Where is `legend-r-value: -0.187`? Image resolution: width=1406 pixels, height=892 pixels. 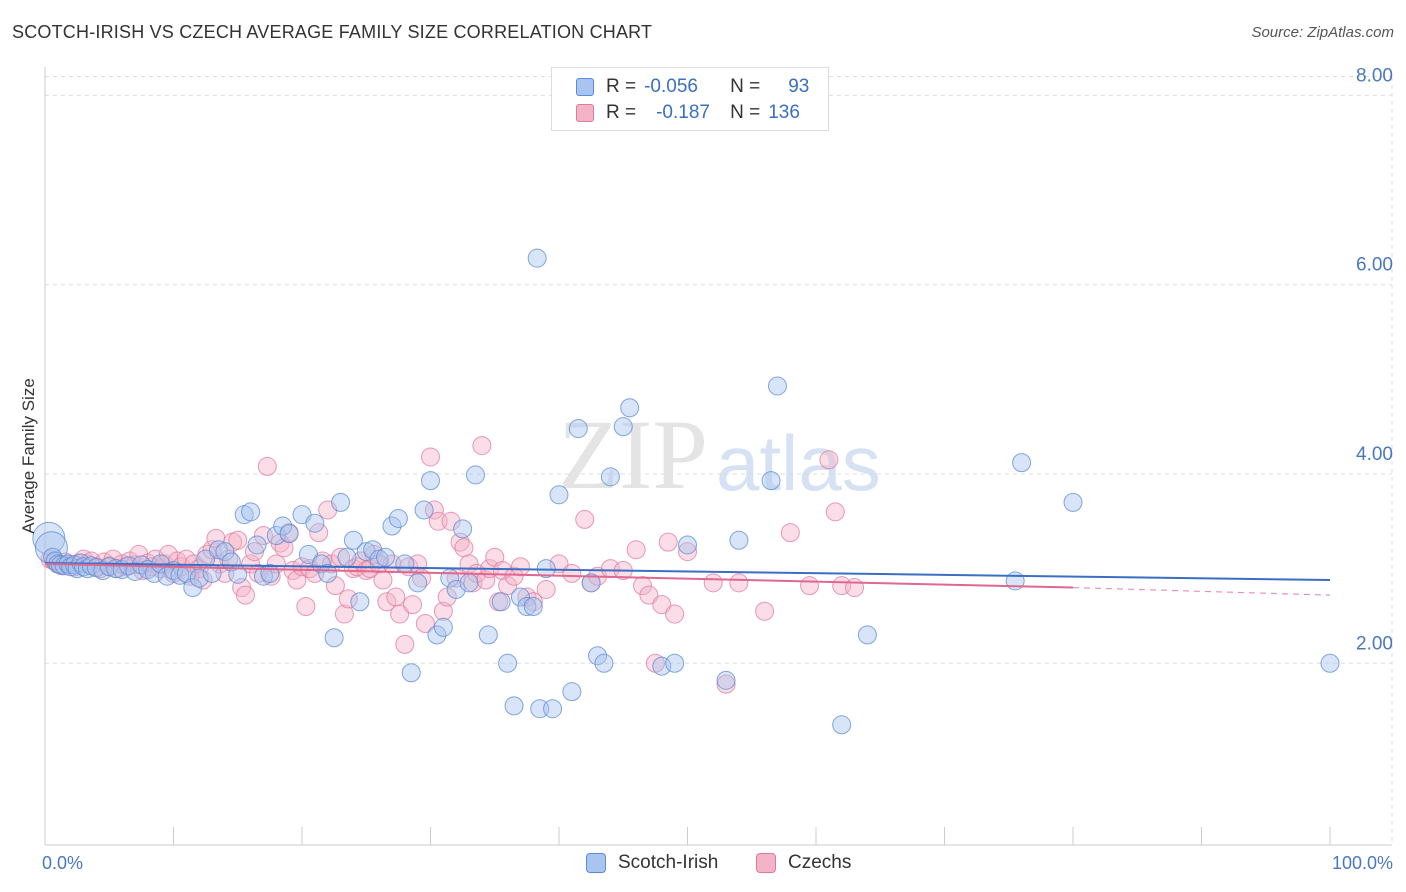 legend-r-value: -0.187 is located at coordinates (683, 112).